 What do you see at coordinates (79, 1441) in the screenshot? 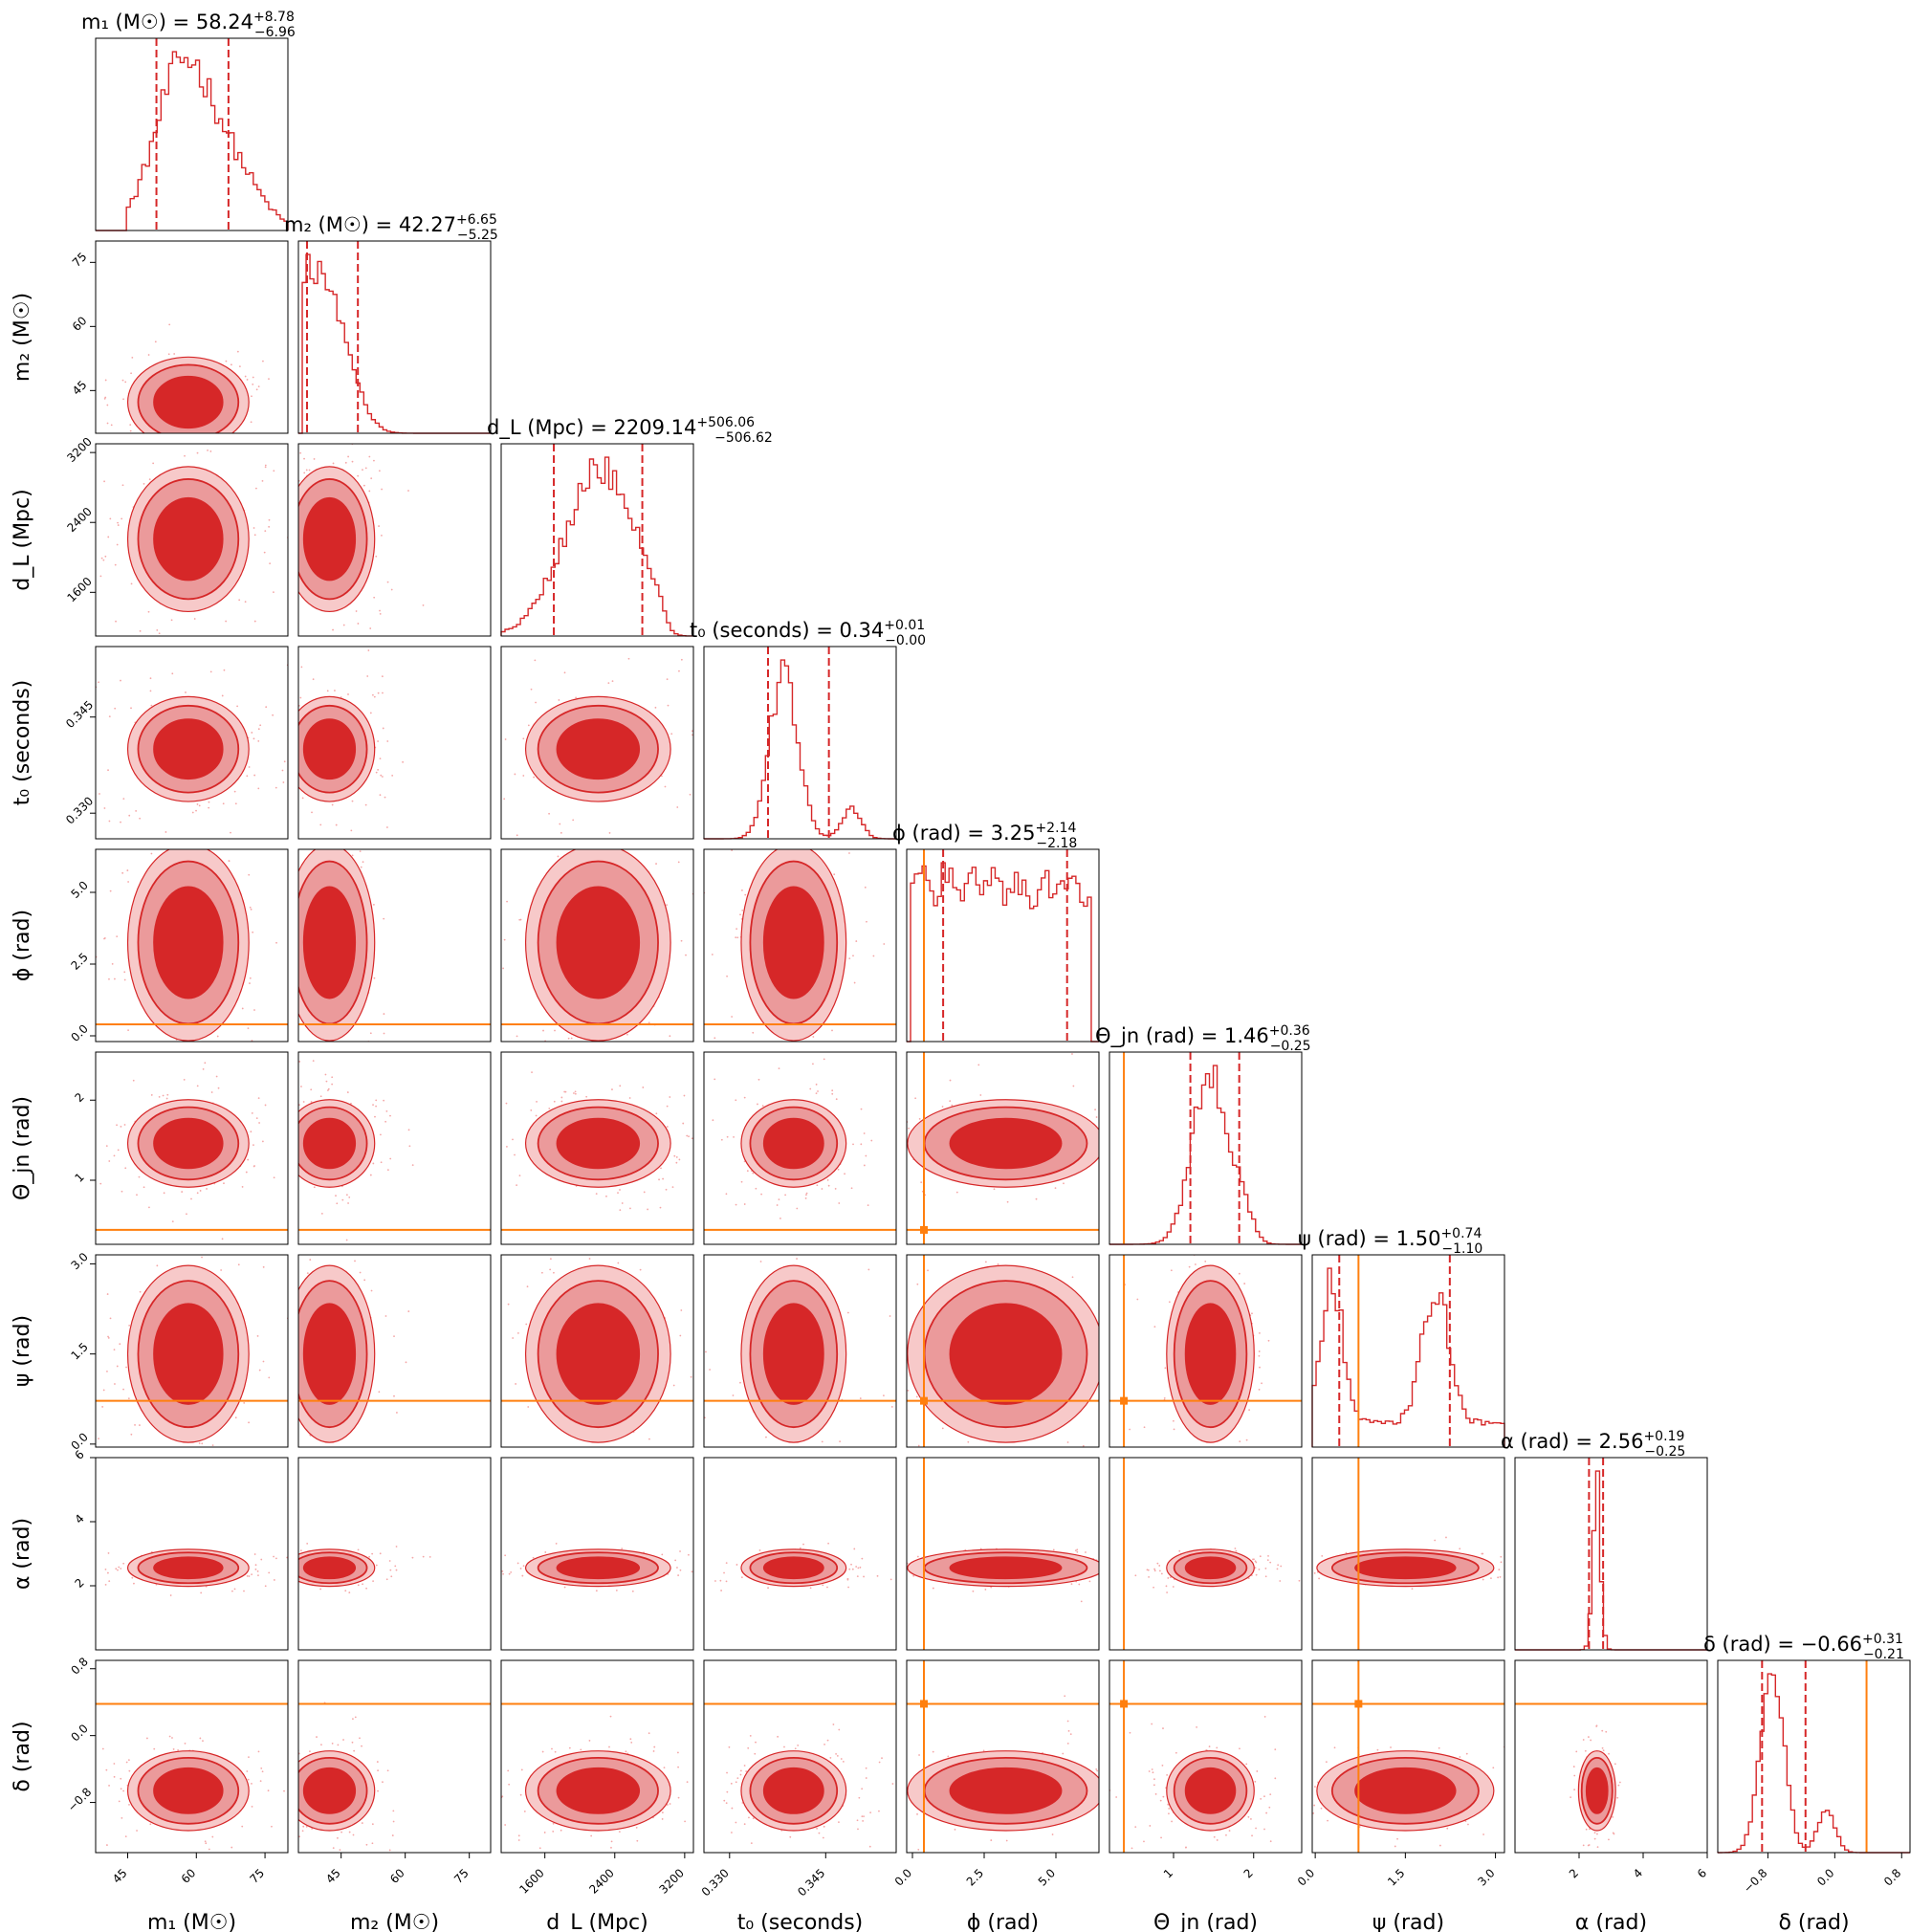
I see `y-tick-label: 0.0` at bounding box center [79, 1441].